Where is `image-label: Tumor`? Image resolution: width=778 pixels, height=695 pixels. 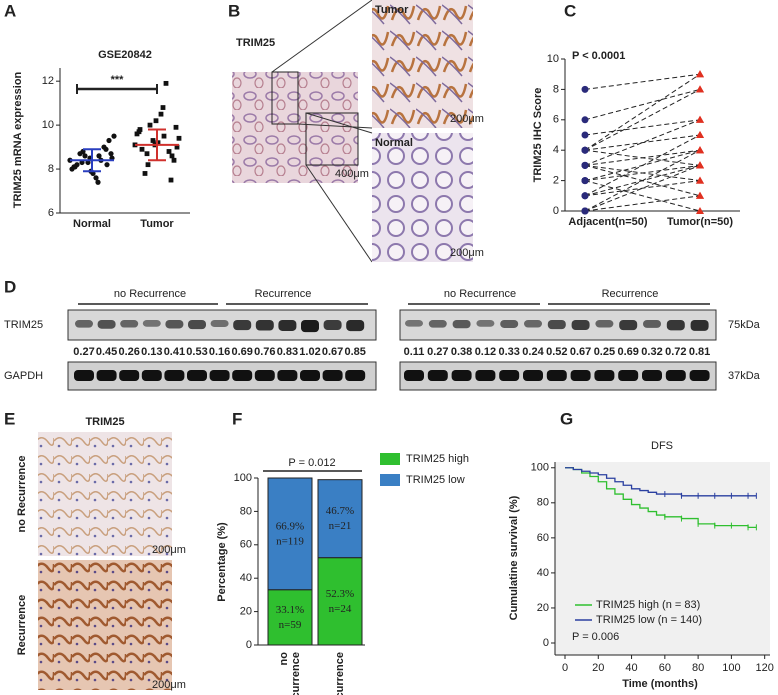 image-label: Tumor is located at coordinates (392, 10).